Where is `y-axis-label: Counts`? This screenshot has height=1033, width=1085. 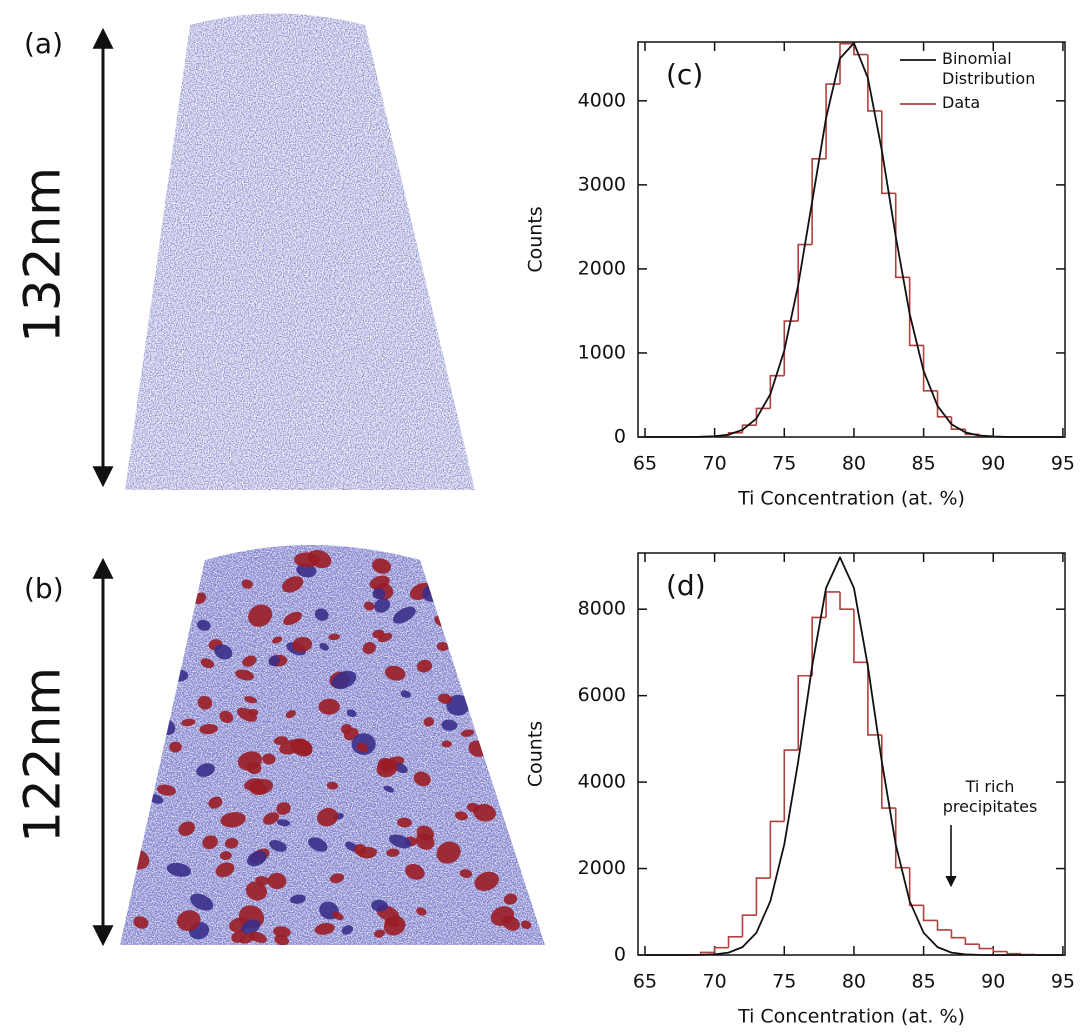 y-axis-label: Counts is located at coordinates (536, 754).